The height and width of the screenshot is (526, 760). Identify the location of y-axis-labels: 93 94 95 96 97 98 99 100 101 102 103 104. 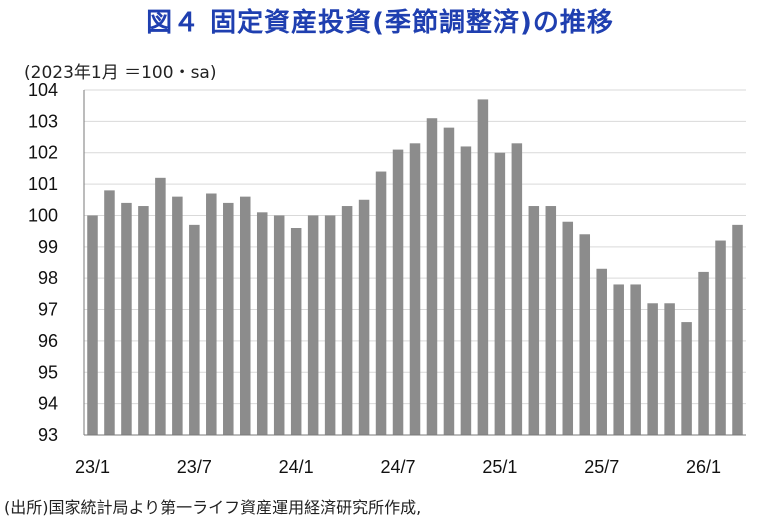
(43, 262).